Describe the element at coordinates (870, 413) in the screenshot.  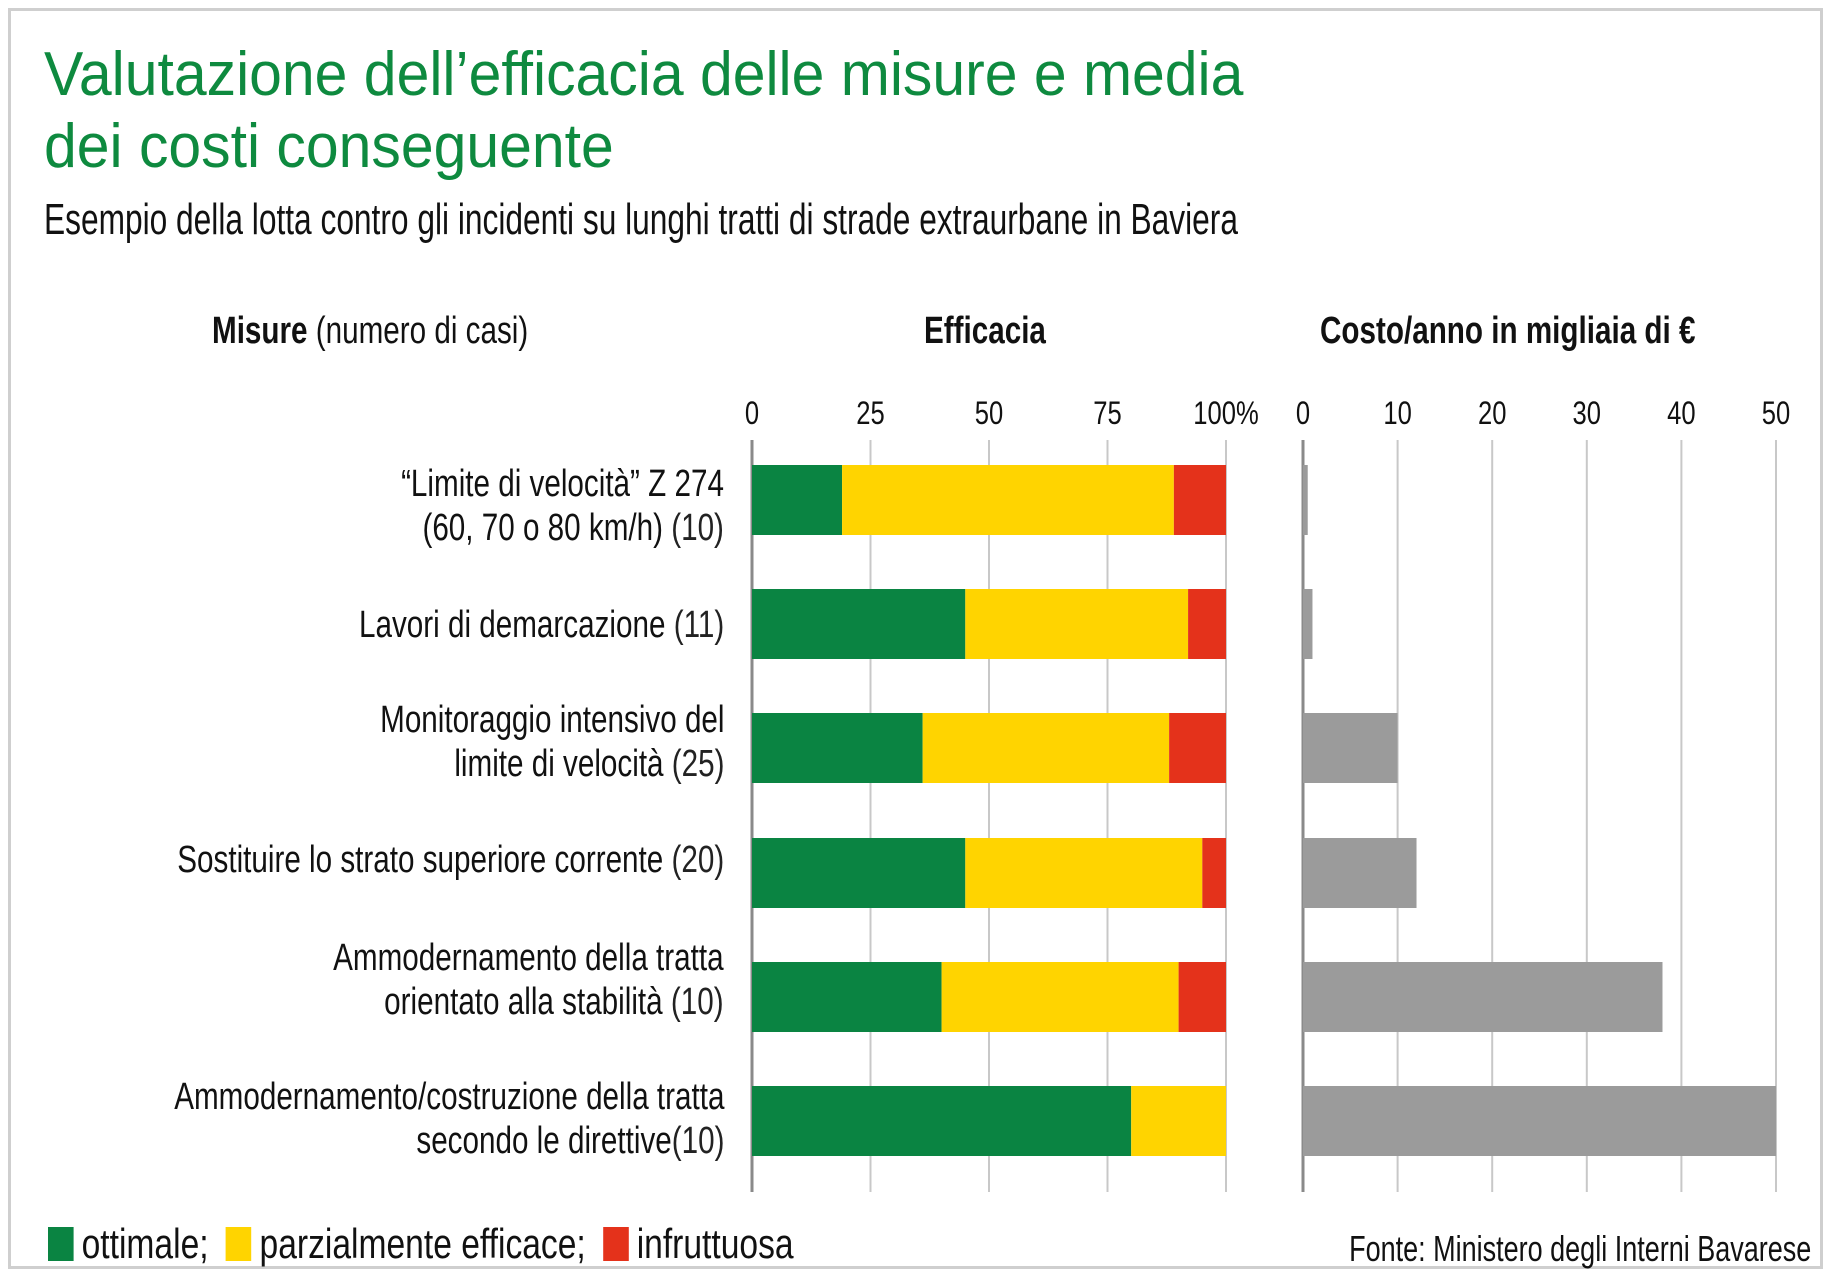
I see `eff-tick-label-25: 25` at that location.